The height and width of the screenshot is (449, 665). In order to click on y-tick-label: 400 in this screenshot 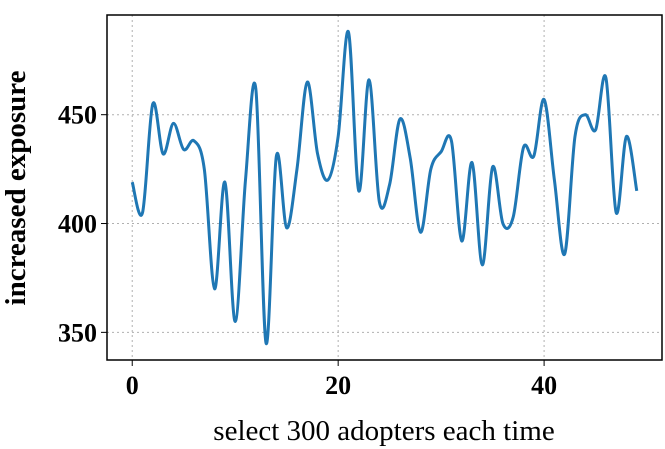, I will do `click(77, 224)`.